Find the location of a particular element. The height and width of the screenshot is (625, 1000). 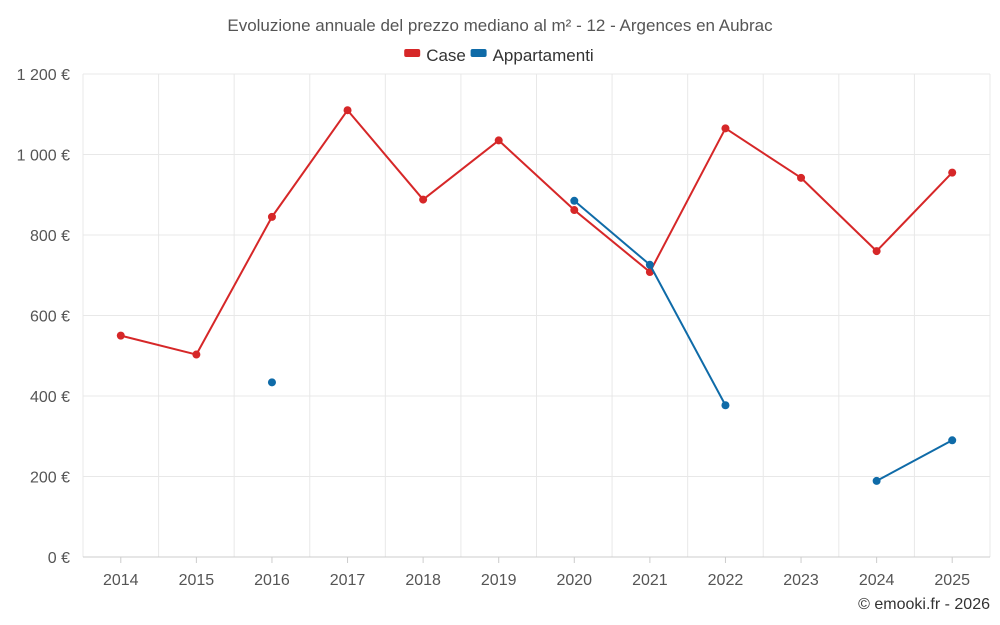

y-tick-label: 1 000 € is located at coordinates (43, 156).